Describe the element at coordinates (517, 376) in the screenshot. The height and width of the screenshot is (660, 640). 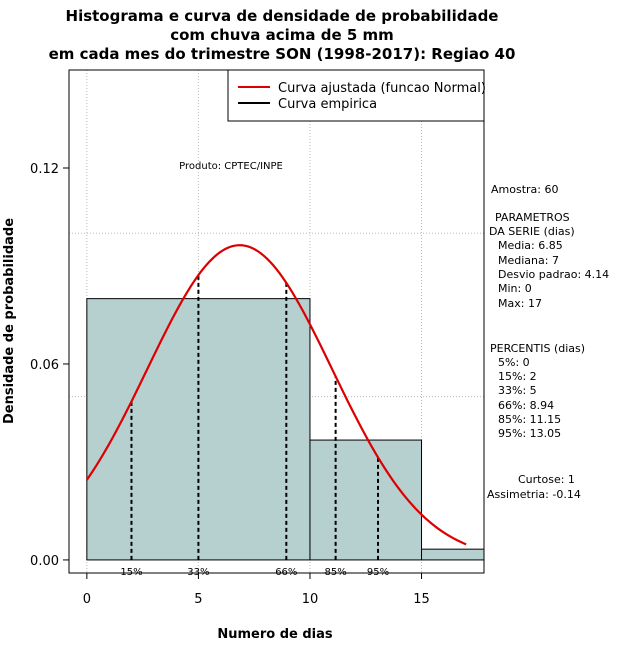
I see `stat-p15: 15%: 2` at that location.